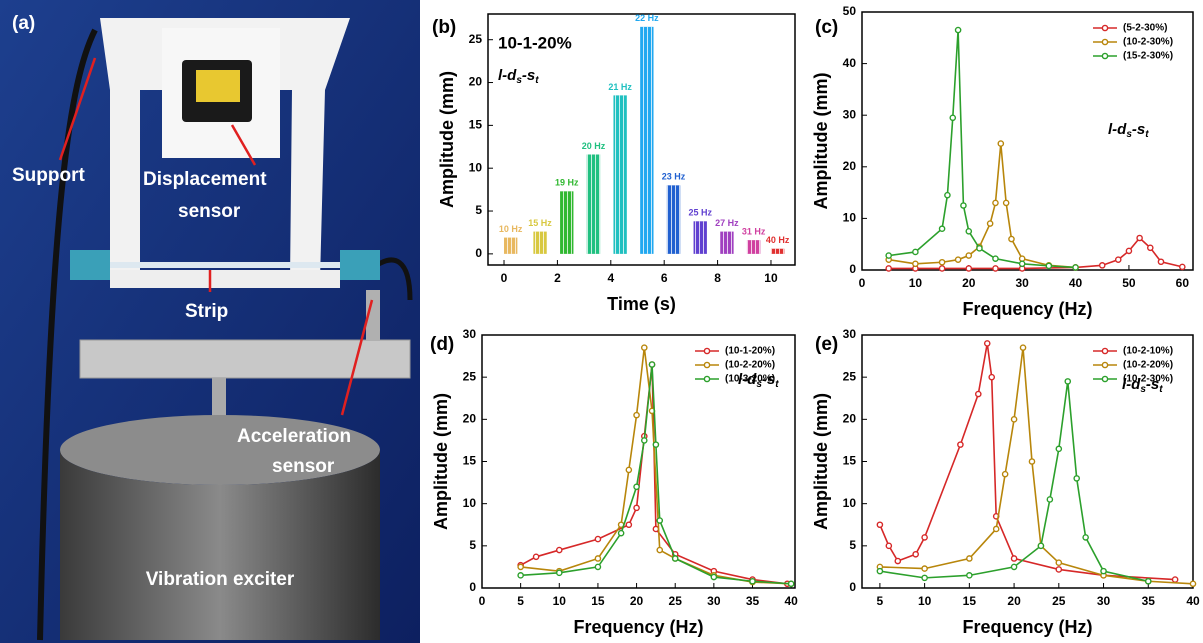 The width and height of the screenshot is (1203, 643). I want to click on y-tick-label: 5, so click(478, 210).